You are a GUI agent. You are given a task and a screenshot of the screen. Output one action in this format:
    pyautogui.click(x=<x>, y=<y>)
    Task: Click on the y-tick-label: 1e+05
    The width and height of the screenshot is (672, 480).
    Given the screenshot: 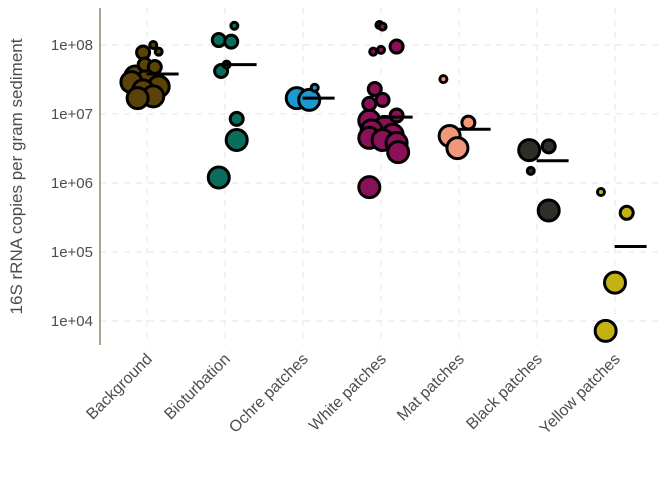 What is the action you would take?
    pyautogui.click(x=72, y=252)
    